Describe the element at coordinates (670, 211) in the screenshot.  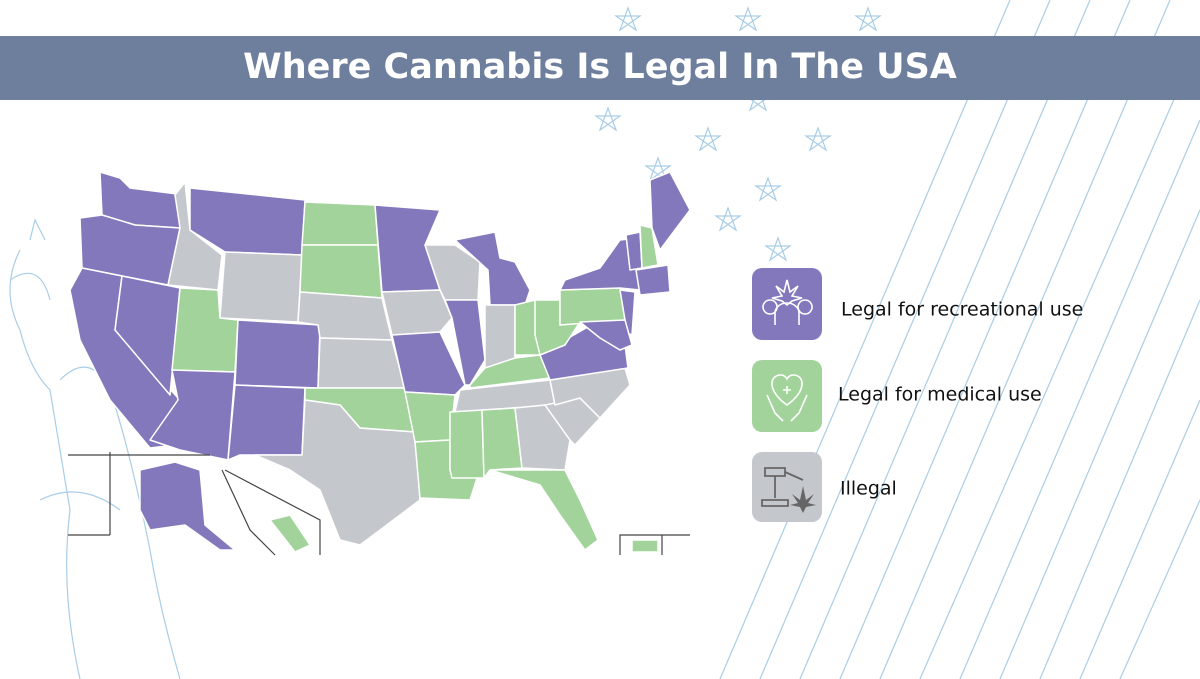
I see `maine` at that location.